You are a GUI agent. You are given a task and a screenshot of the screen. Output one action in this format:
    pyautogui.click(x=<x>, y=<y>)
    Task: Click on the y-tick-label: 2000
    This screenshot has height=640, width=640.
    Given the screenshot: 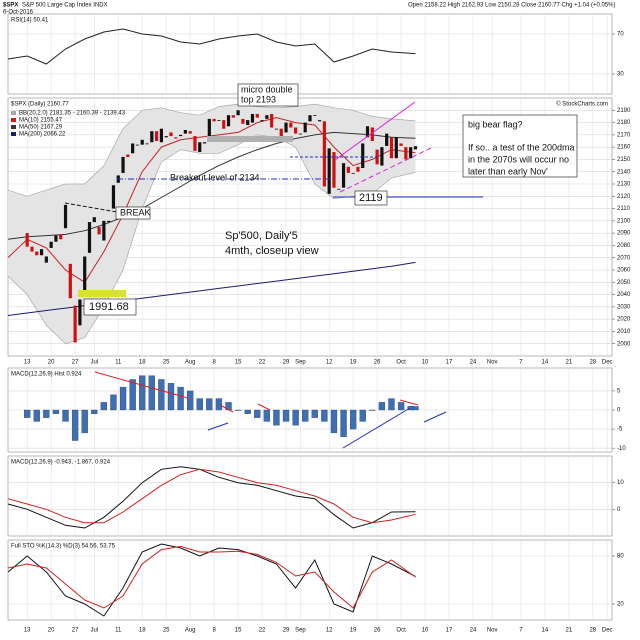 What is the action you would take?
    pyautogui.click(x=624, y=344)
    